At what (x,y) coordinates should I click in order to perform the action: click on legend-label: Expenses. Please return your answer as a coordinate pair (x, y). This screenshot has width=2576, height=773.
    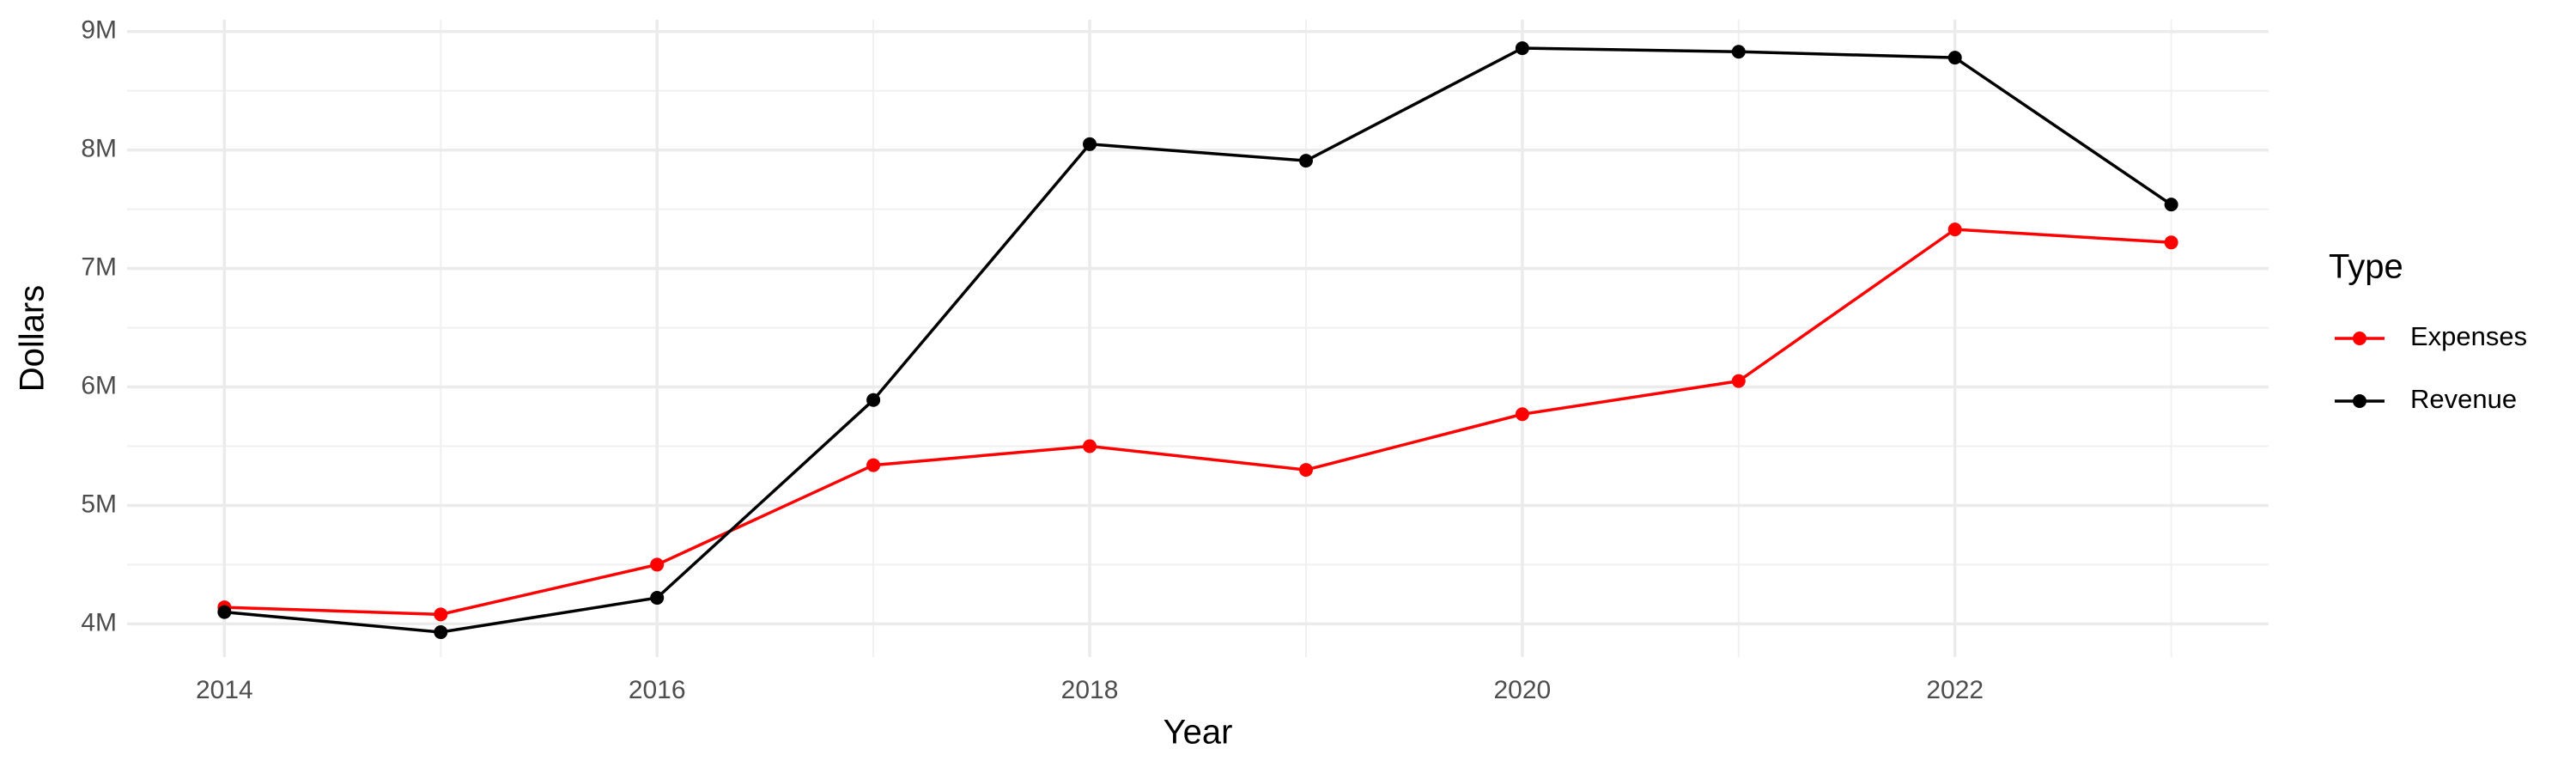
    Looking at the image, I should click on (2468, 336).